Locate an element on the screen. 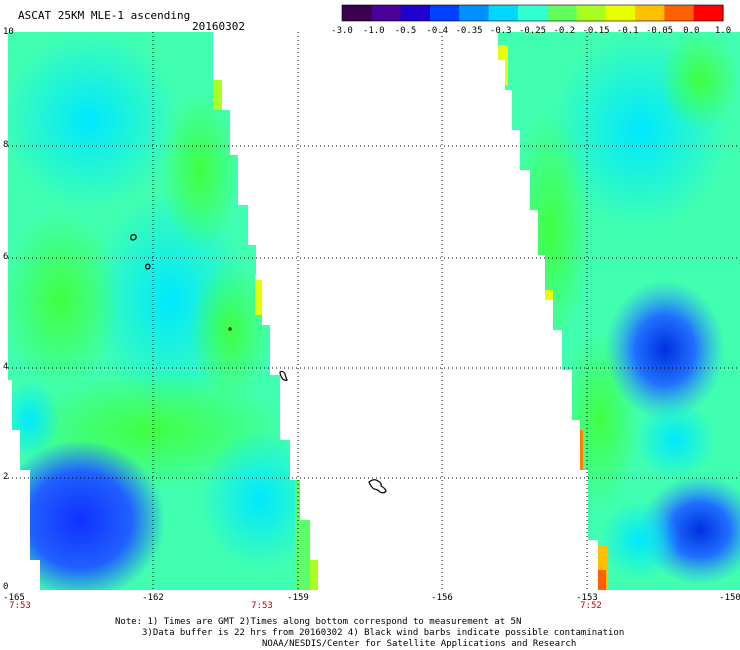 The height and width of the screenshot is (650, 740). colorbar-label: -0.25 is located at coordinates (532, 31).